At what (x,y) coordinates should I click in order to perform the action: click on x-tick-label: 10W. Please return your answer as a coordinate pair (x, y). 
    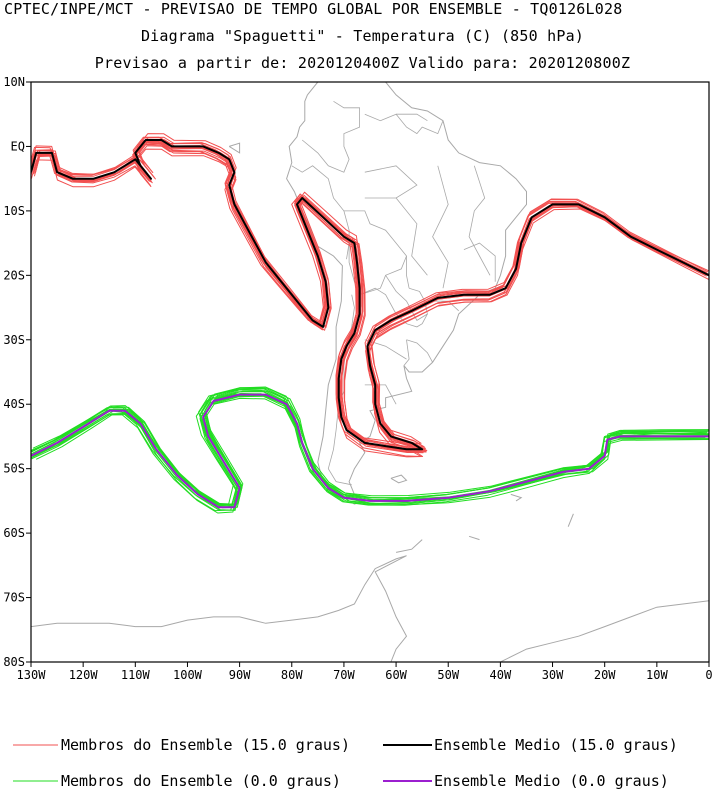
    Looking at the image, I should click on (657, 675).